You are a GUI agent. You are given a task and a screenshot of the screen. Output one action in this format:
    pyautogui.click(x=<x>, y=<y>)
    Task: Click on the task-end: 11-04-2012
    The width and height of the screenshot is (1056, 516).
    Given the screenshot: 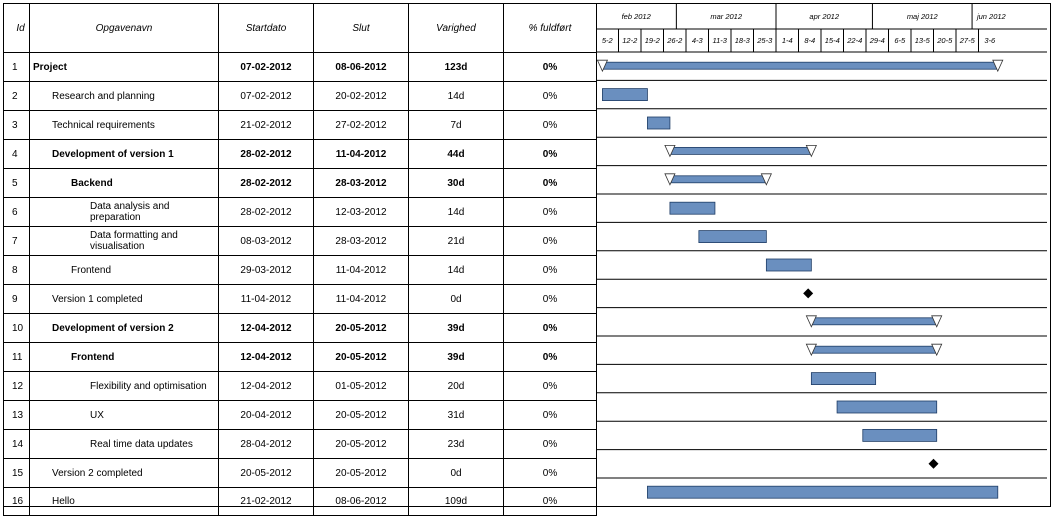 What is the action you would take?
    pyautogui.click(x=361, y=154)
    